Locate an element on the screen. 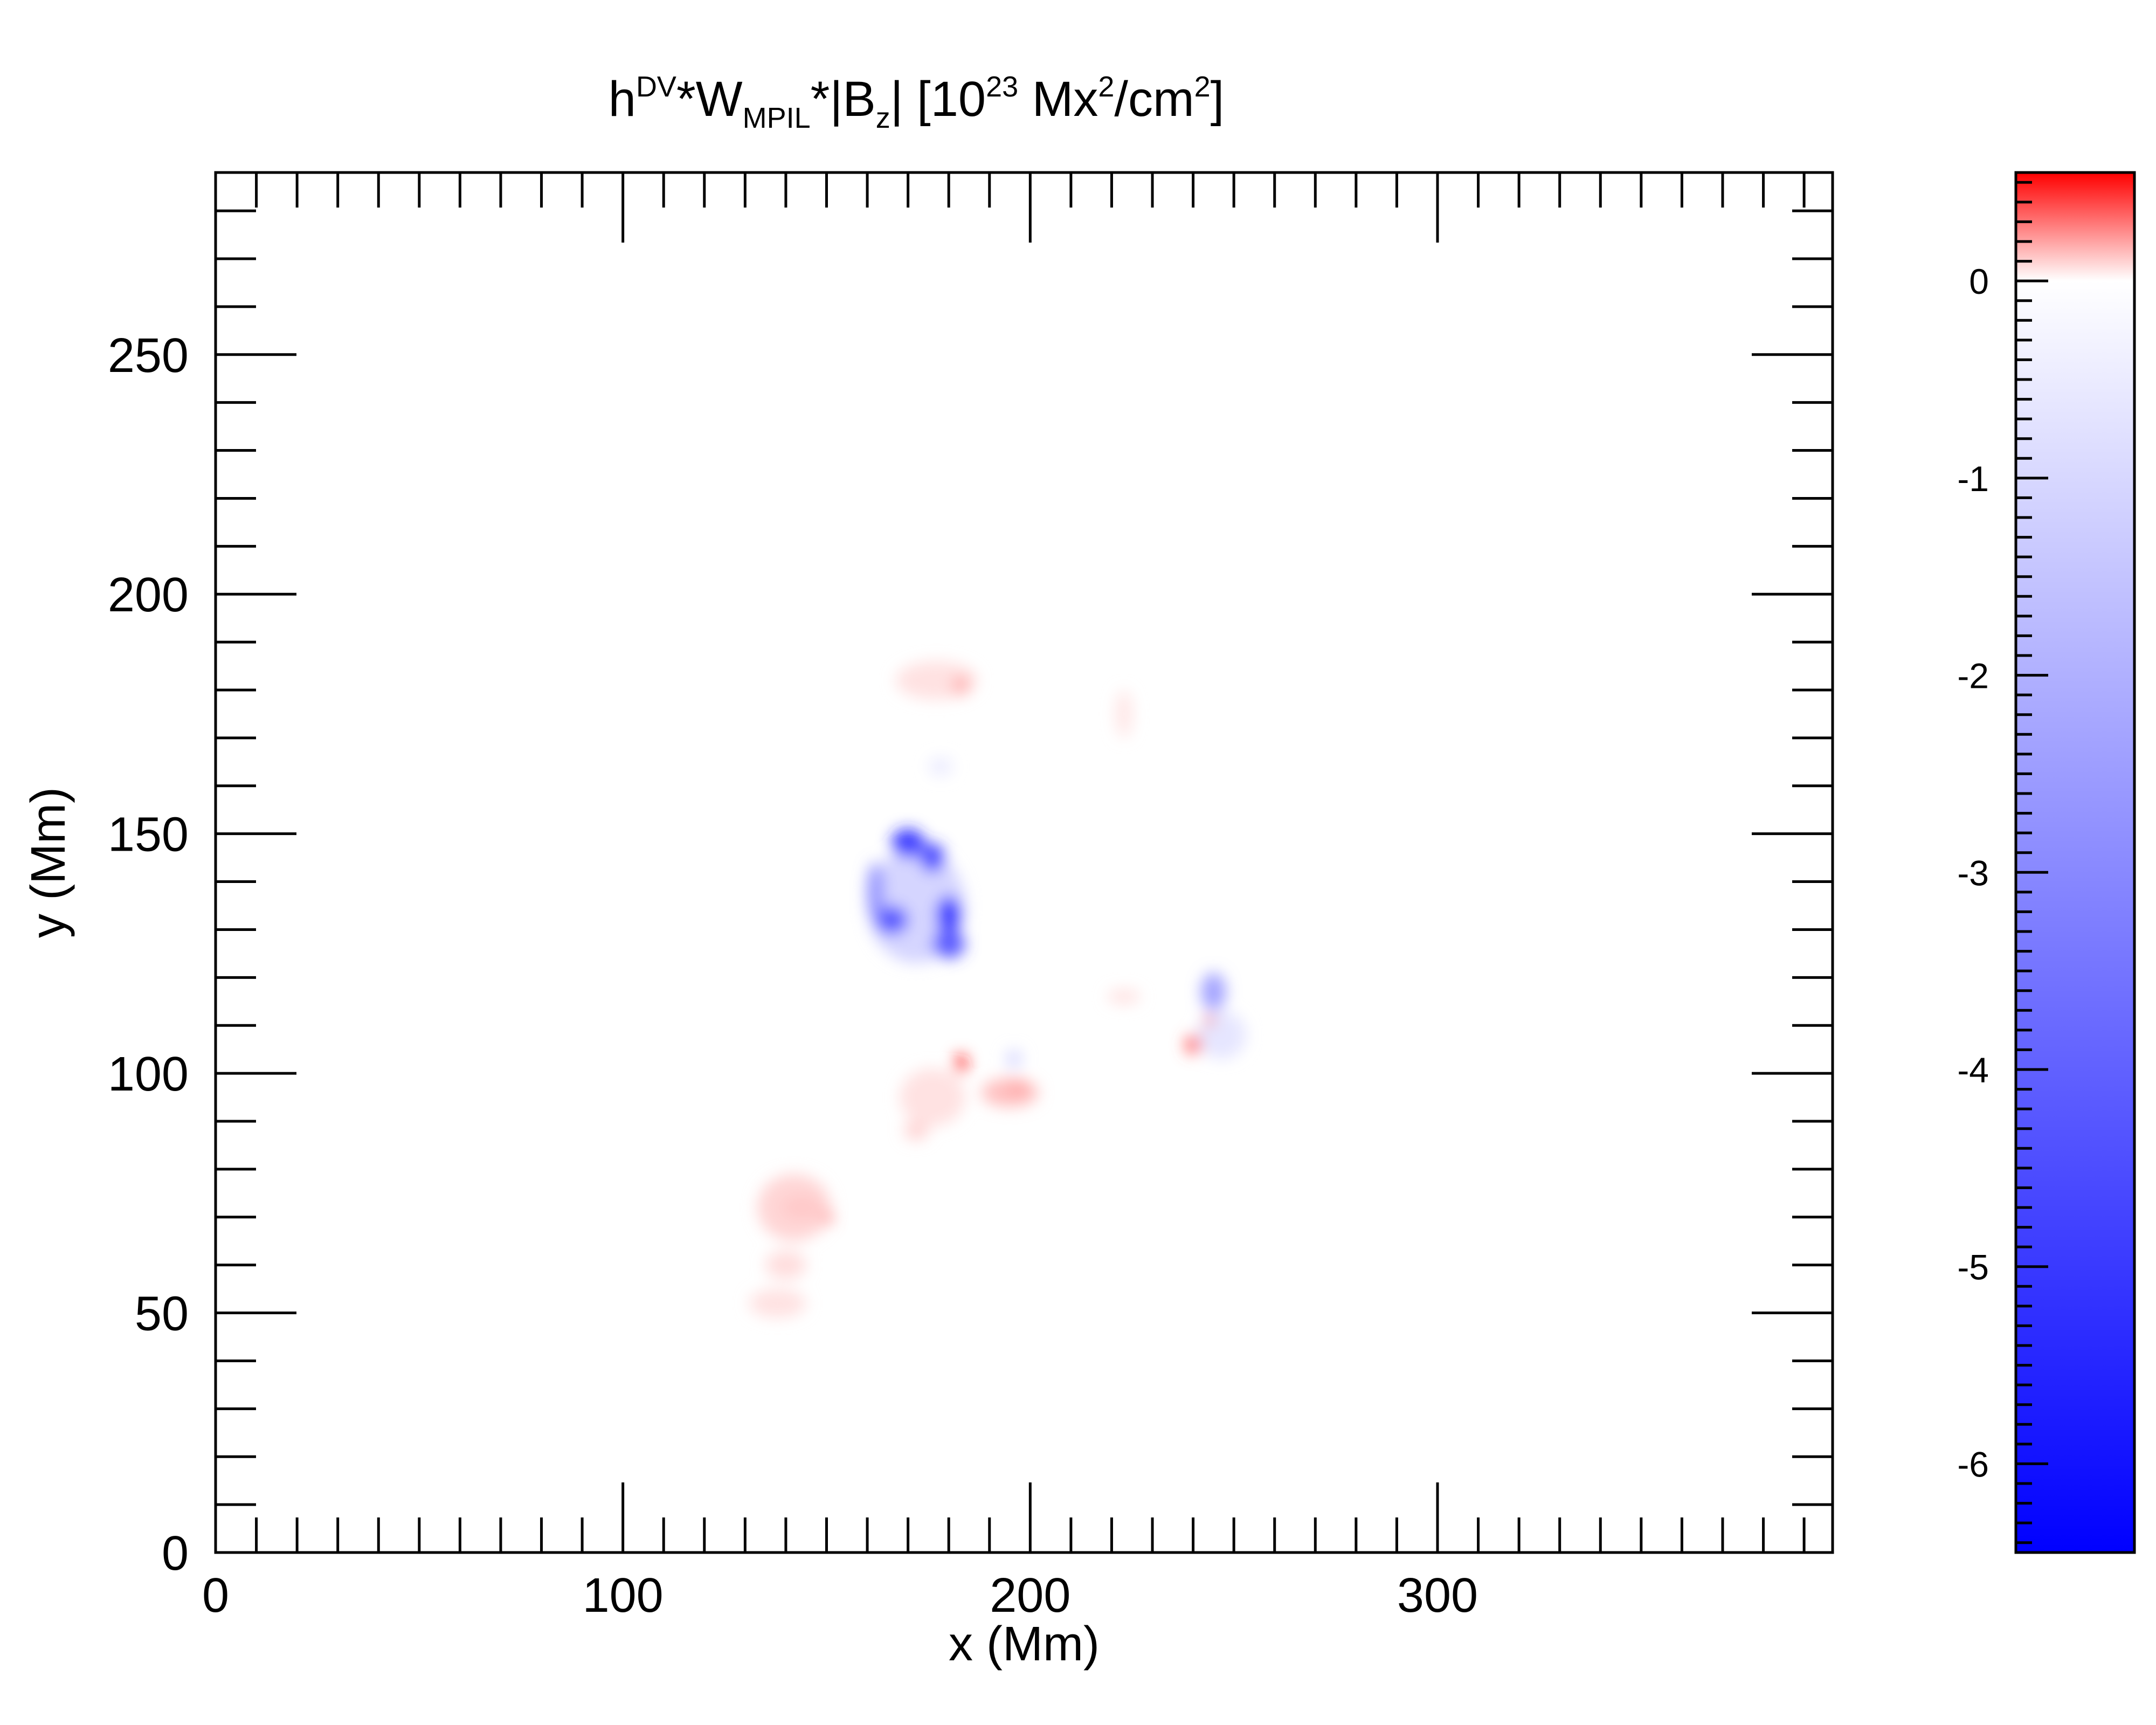 The image size is (2156, 1725). y-tick-label: 50 is located at coordinates (162, 1314).